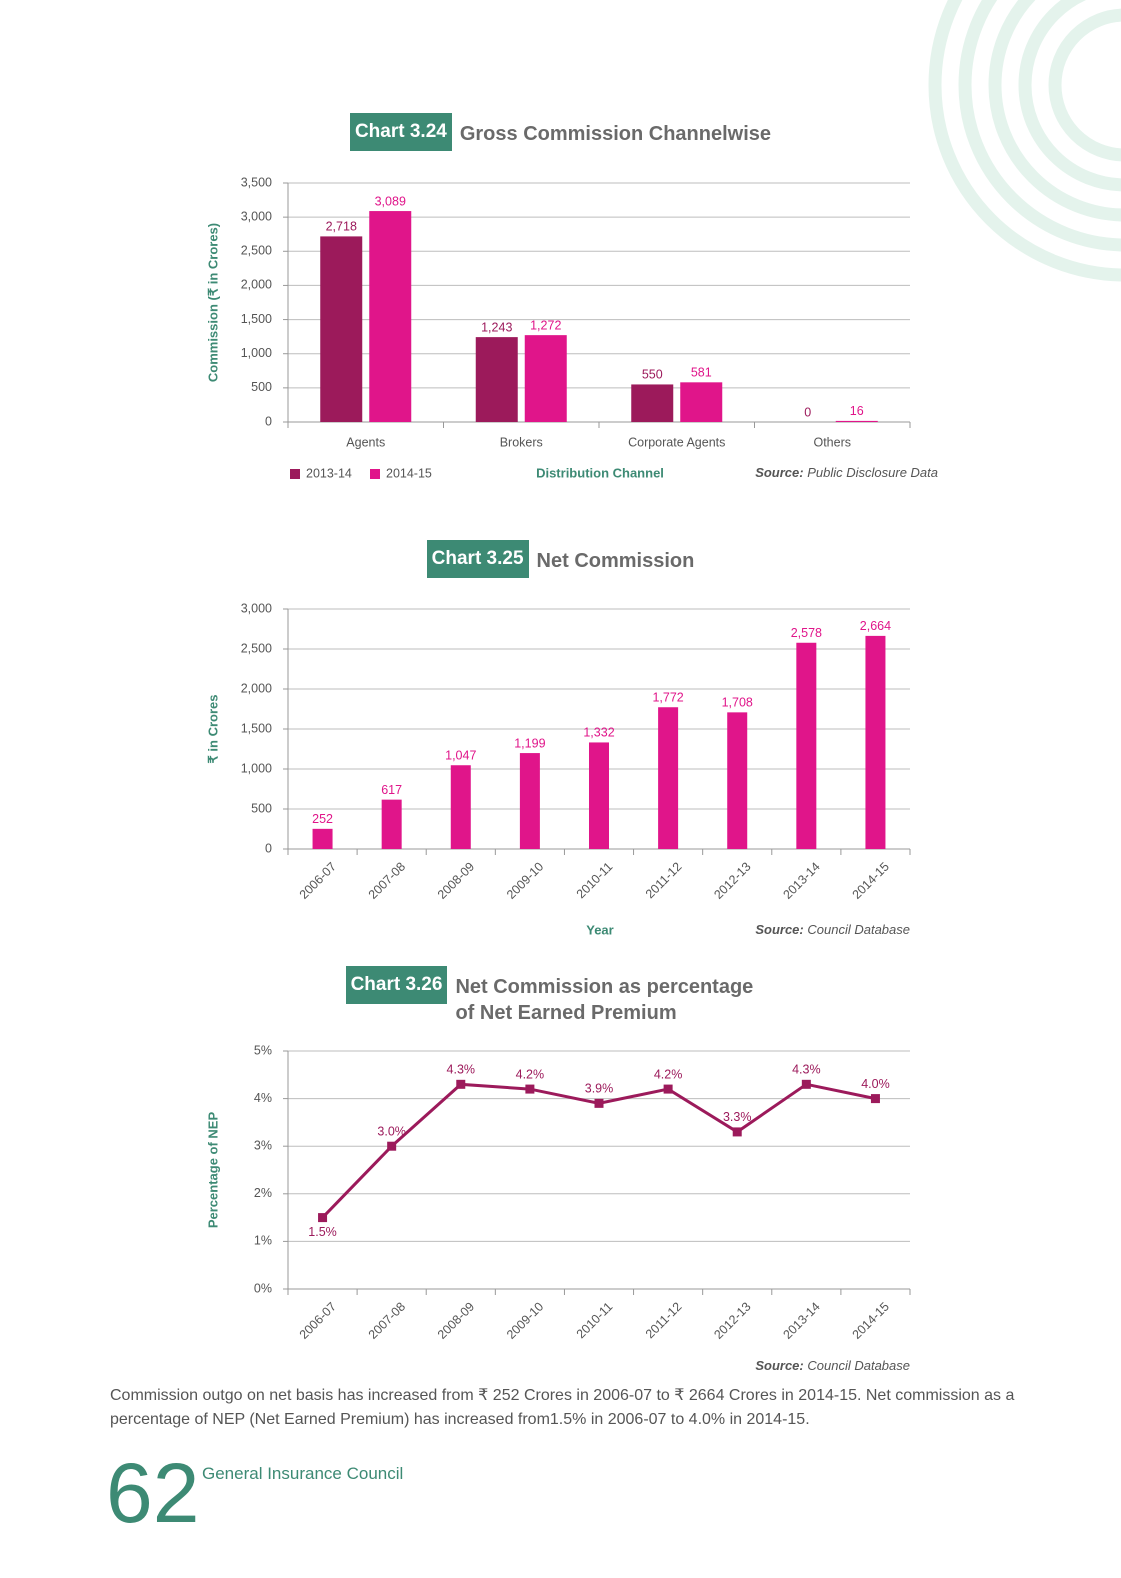 The image size is (1121, 1578). I want to click on value-label: 4.3%, so click(806, 1070).